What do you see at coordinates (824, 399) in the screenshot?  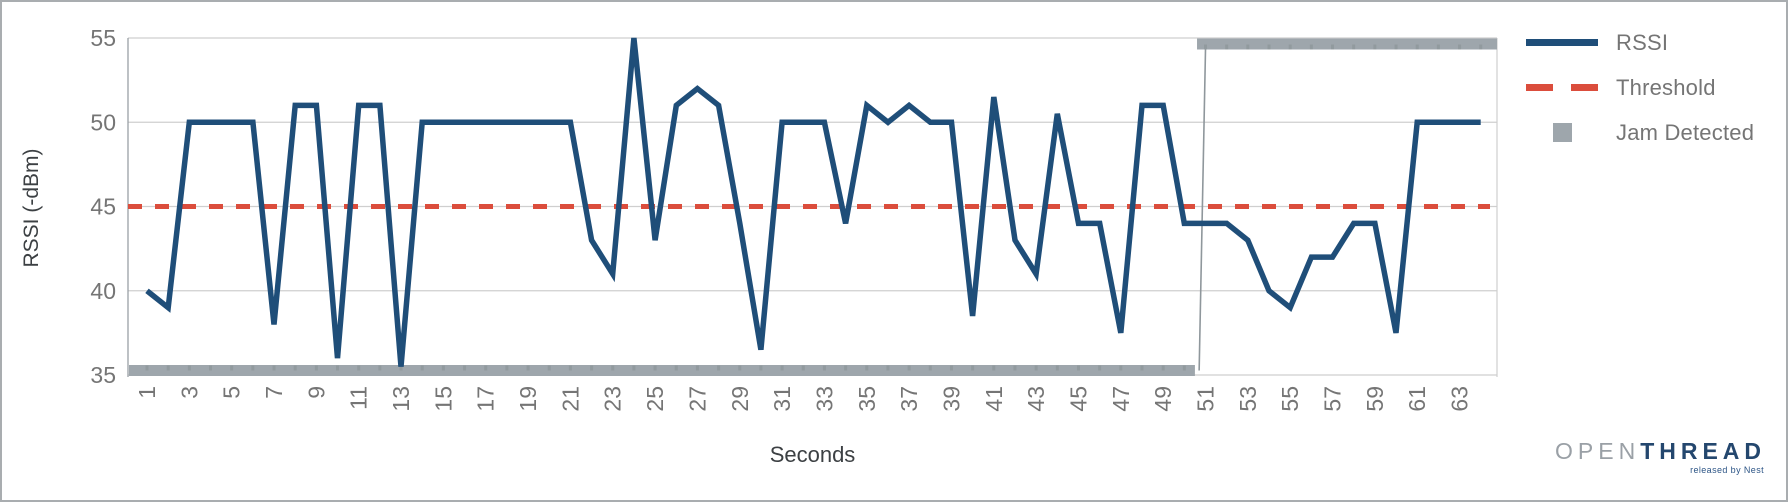 I see `x-tick-label: 33` at bounding box center [824, 399].